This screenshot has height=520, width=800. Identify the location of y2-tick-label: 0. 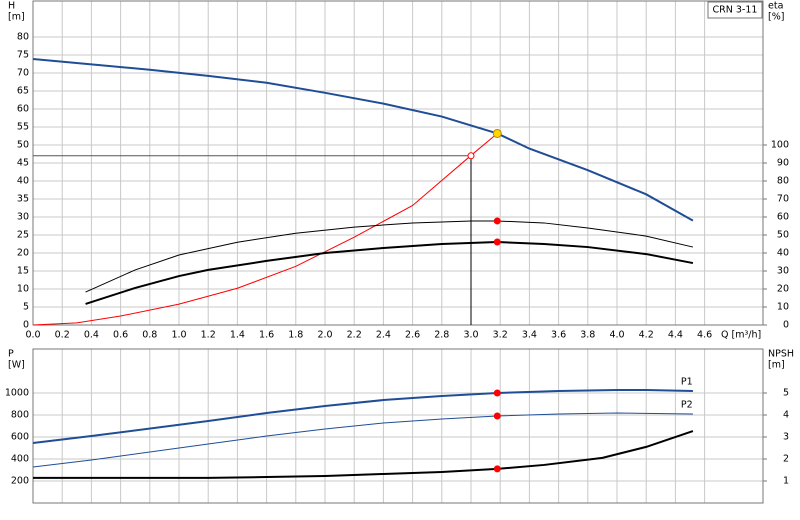
(786, 325).